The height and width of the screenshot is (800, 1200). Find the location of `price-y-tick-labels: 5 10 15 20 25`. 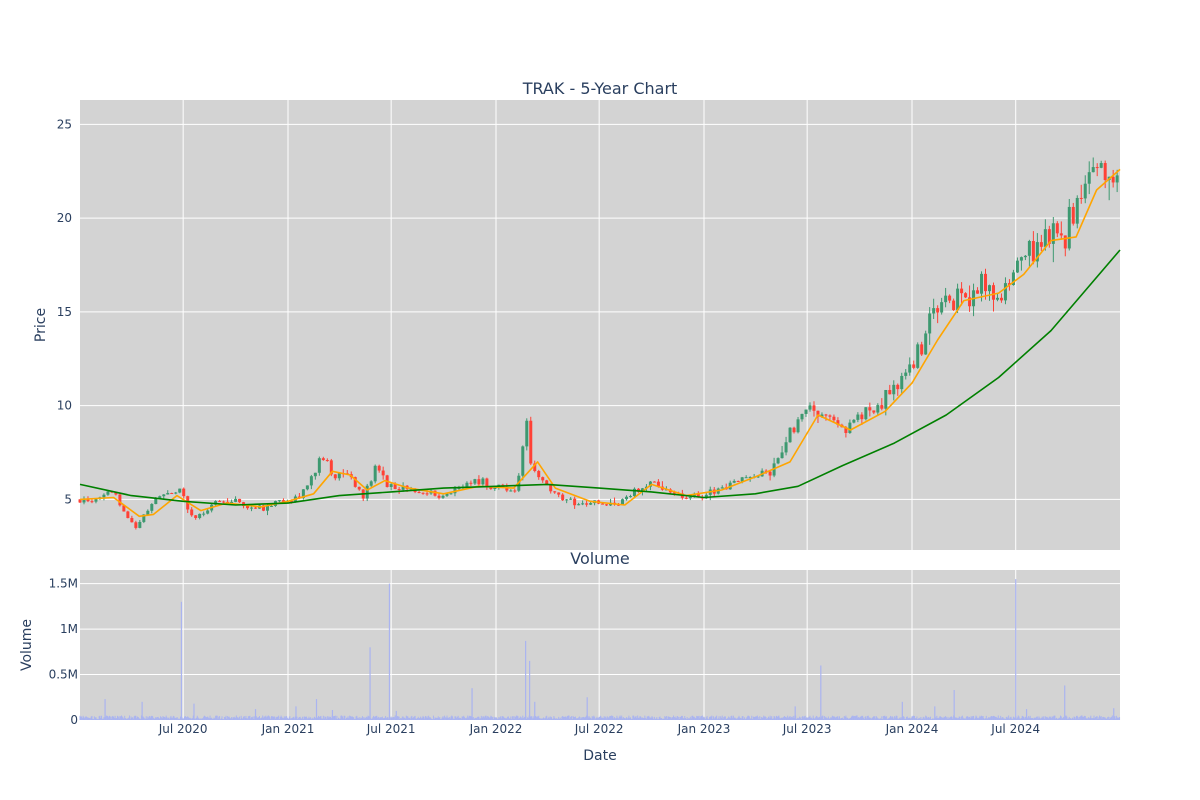

price-y-tick-labels: 5 10 15 20 25 is located at coordinates (64, 311).